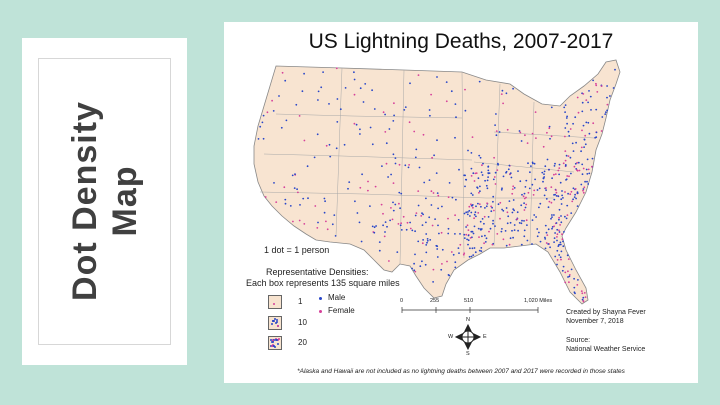 Image resolution: width=720 pixels, height=405 pixels. What do you see at coordinates (485, 337) in the screenshot?
I see `compass-e: E` at bounding box center [485, 337].